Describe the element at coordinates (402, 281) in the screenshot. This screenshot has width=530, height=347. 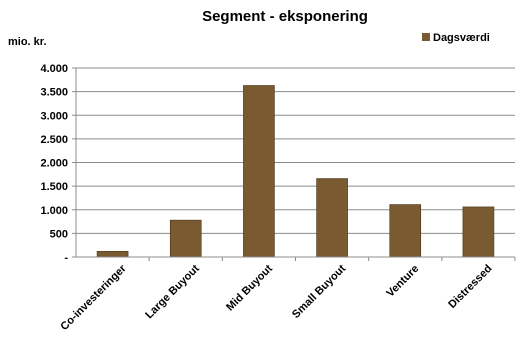
I see `x-tick-label: Venture` at that location.